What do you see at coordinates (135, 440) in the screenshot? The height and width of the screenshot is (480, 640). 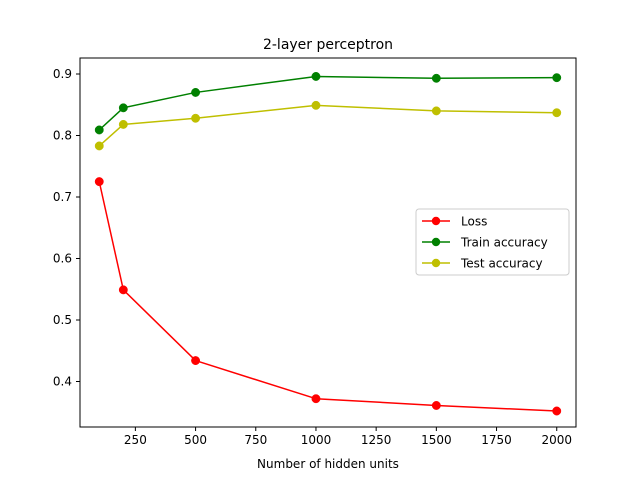 I see `x-tick-label: 250` at bounding box center [135, 440].